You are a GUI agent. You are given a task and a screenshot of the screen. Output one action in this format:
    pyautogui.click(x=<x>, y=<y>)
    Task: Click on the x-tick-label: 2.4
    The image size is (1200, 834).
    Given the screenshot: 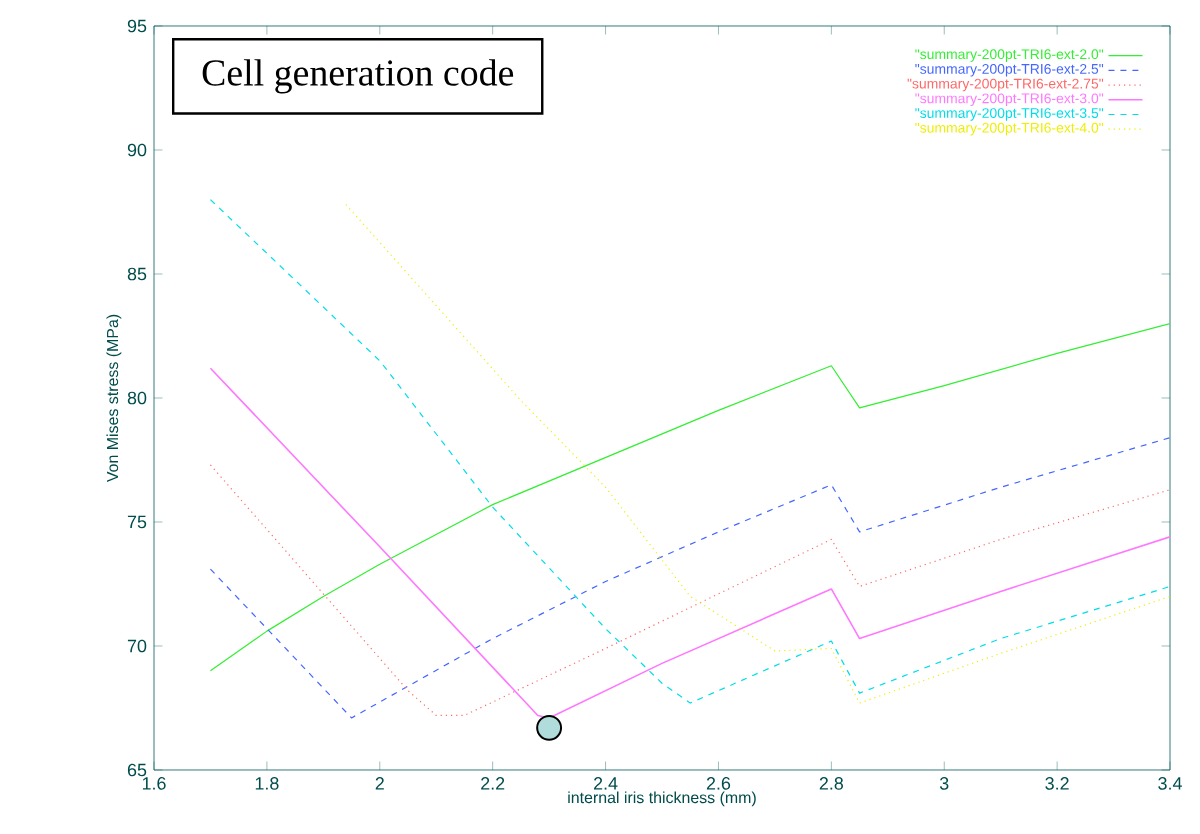 What is the action you would take?
    pyautogui.click(x=606, y=783)
    